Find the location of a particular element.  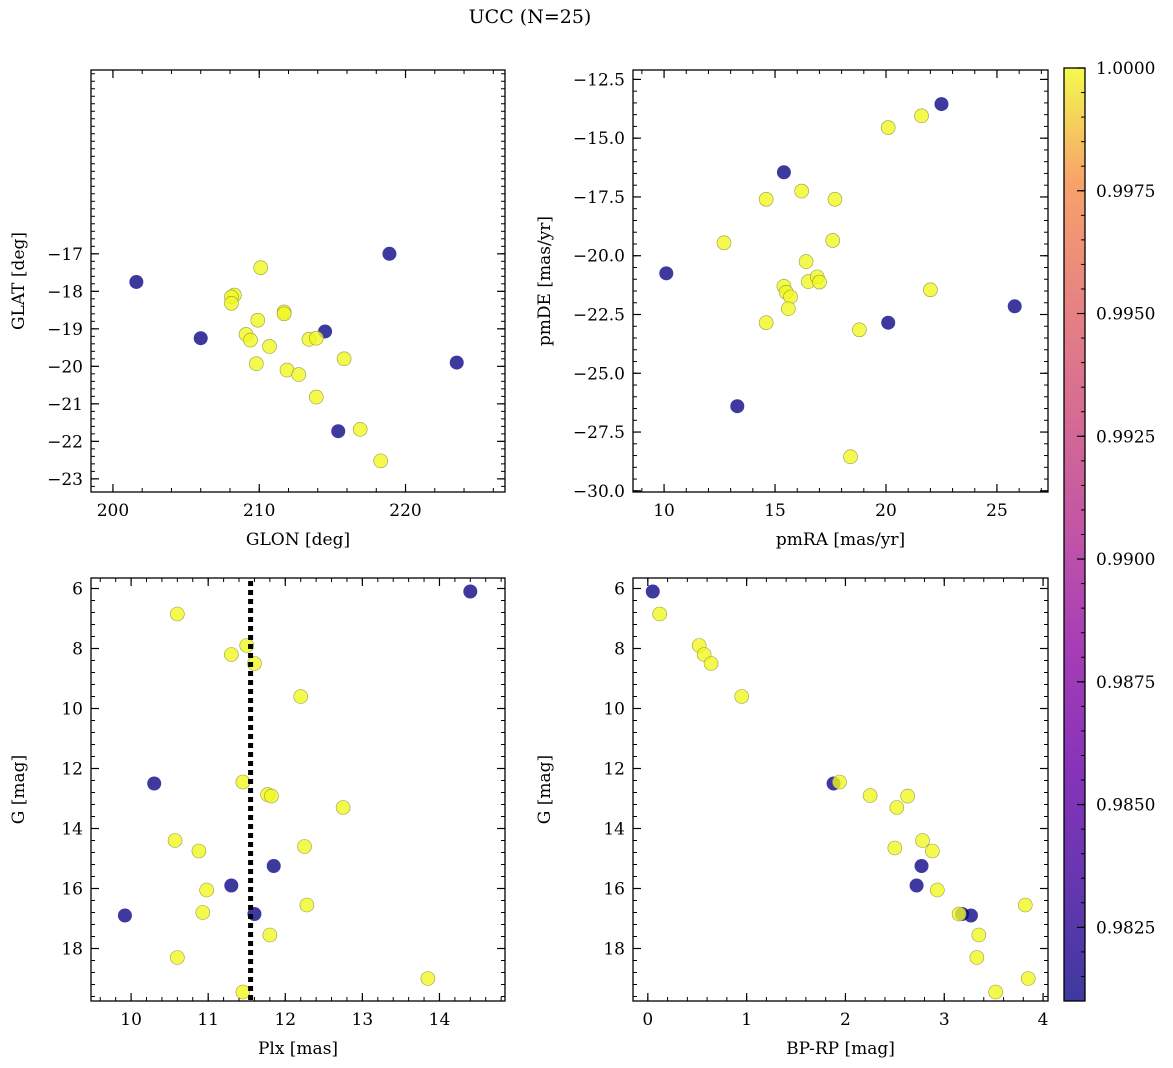

y-tick-label: −22.5 is located at coordinates (599, 316).